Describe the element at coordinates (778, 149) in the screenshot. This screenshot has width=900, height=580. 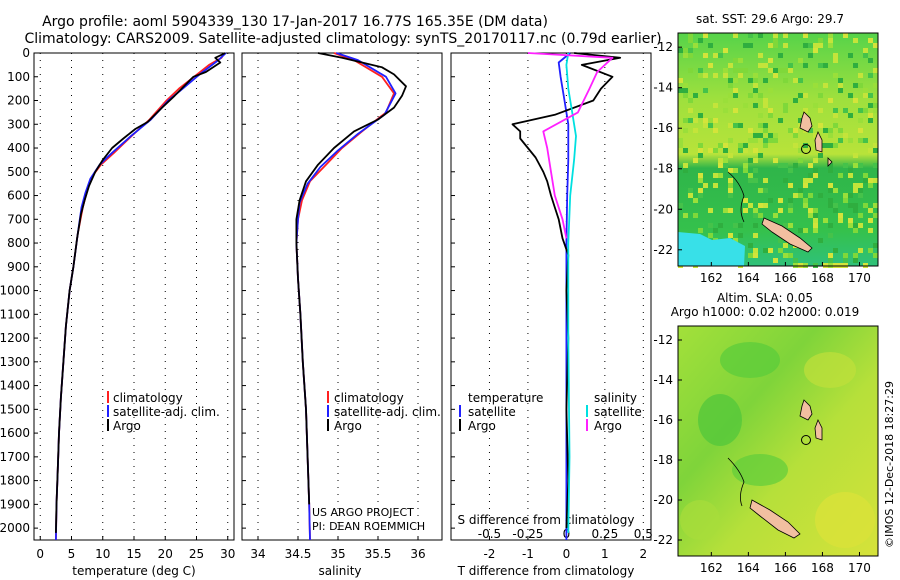
I see `sst-map-frame` at that location.